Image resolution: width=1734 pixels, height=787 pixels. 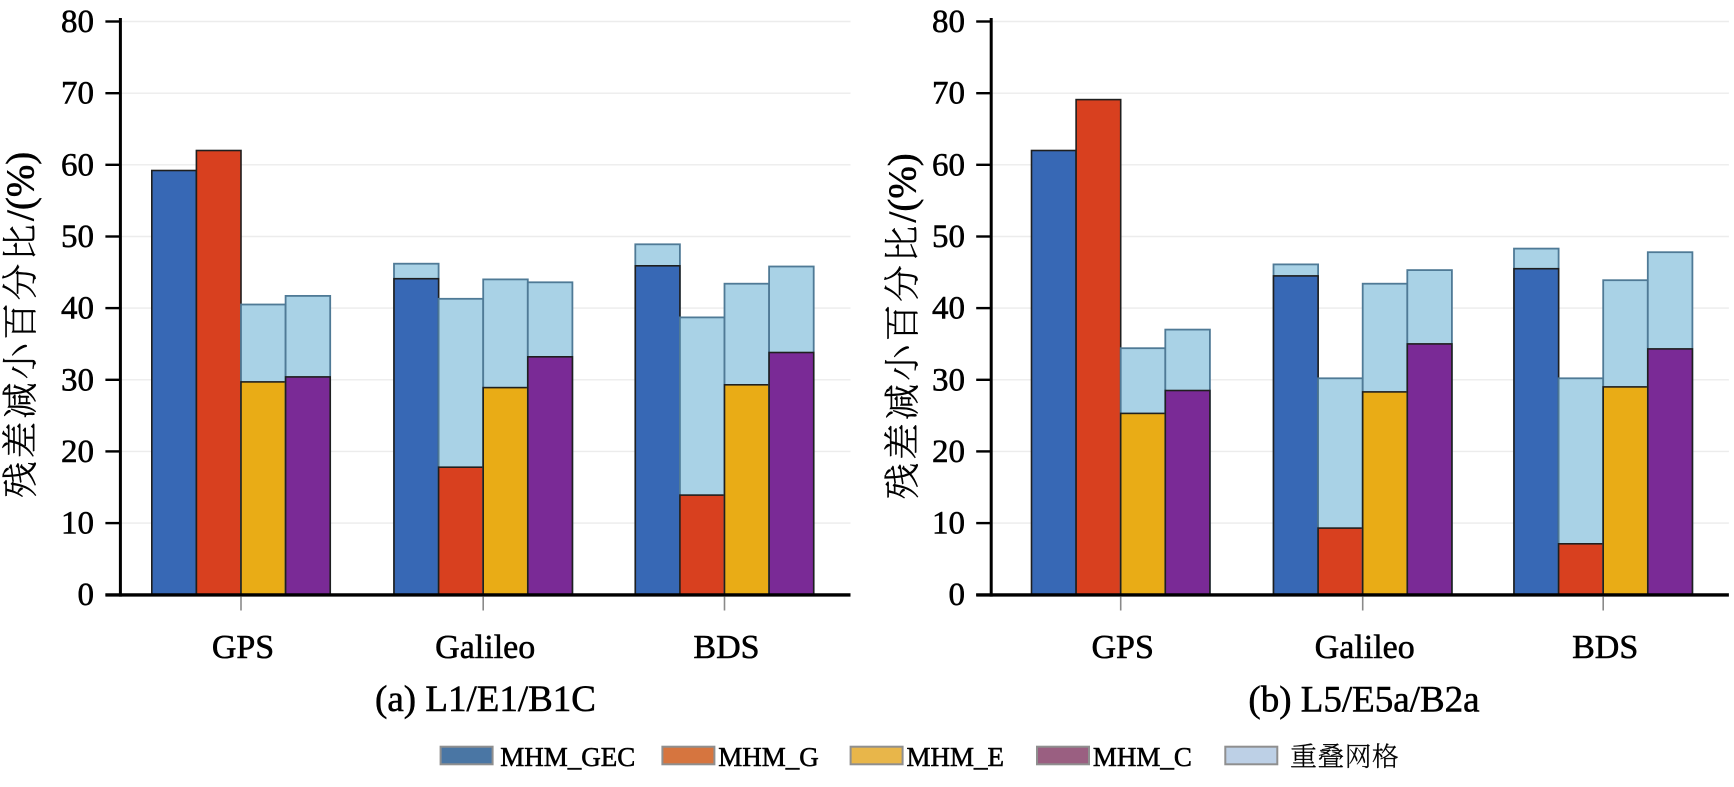 I want to click on svg-text: MHM_E, so click(x=956, y=757).